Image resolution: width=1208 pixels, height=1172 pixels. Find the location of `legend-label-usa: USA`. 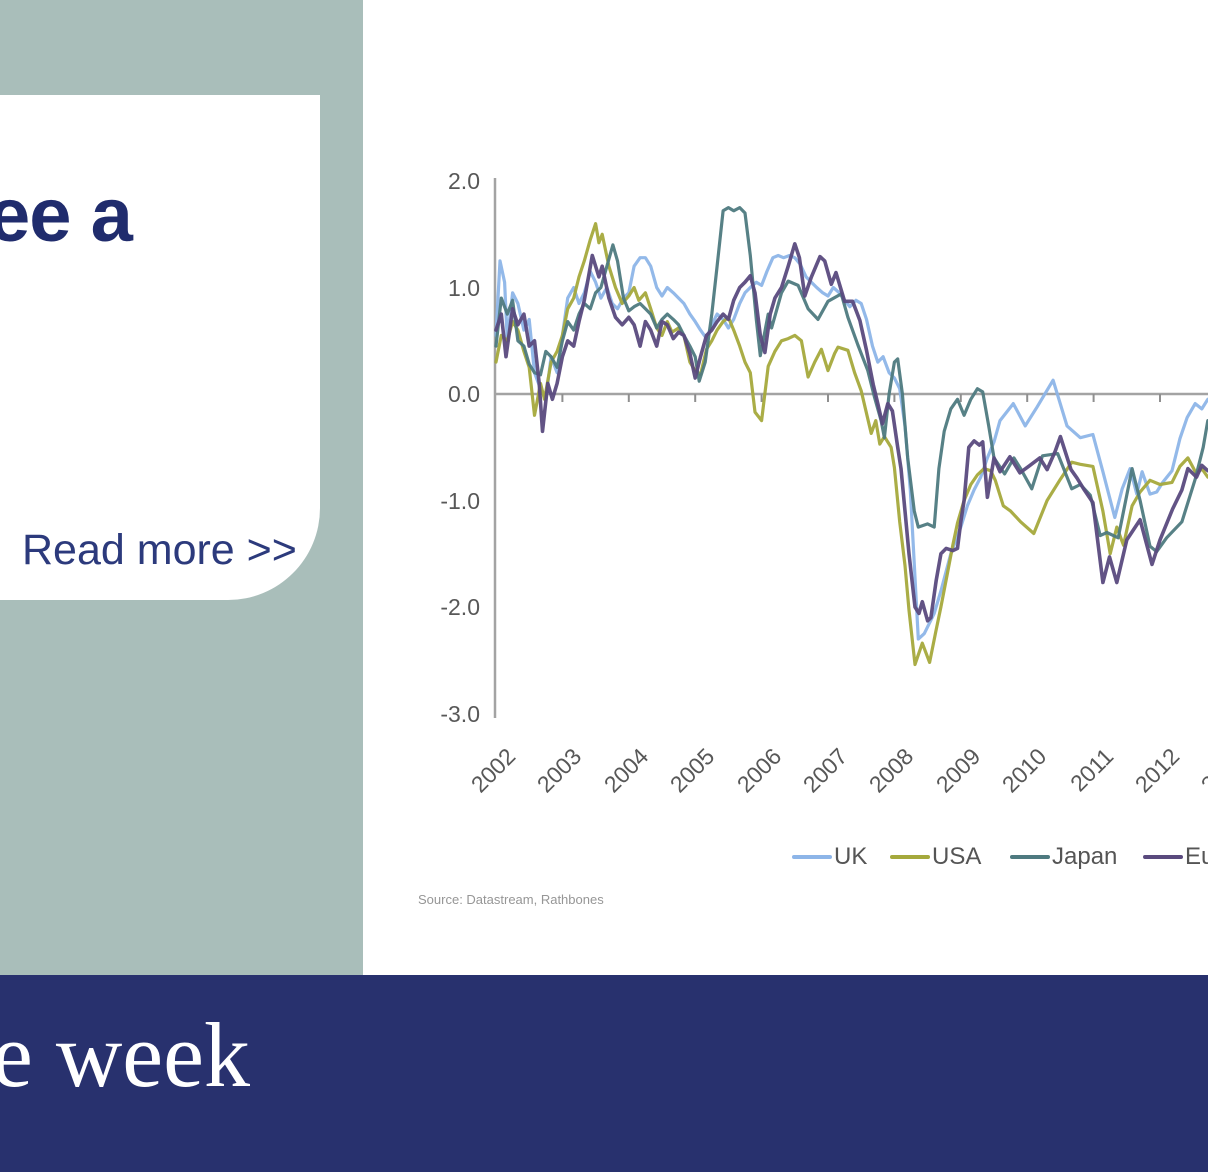

legend-label-usa: USA is located at coordinates (957, 856).